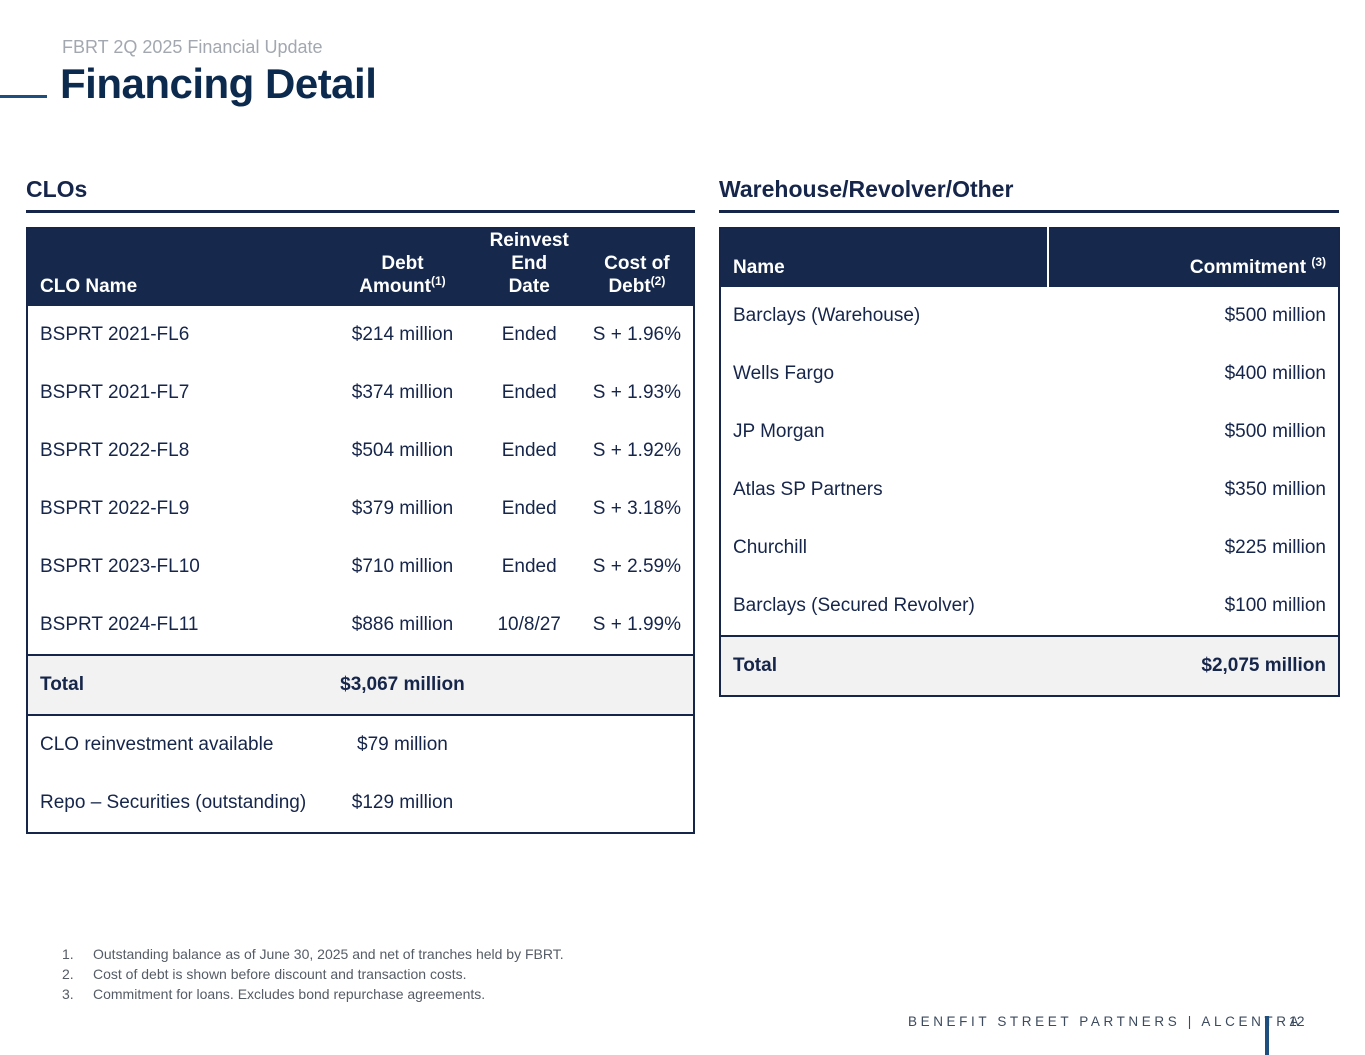  What do you see at coordinates (1029, 211) in the screenshot?
I see `warehouse-section-rule` at bounding box center [1029, 211].